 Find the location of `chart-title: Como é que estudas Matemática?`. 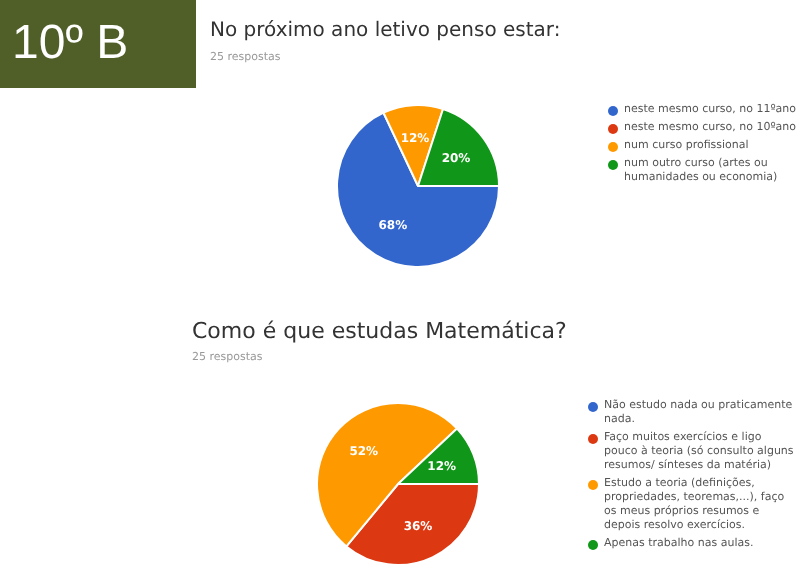

chart-title: Como é que estudas Matemática? is located at coordinates (379, 331).